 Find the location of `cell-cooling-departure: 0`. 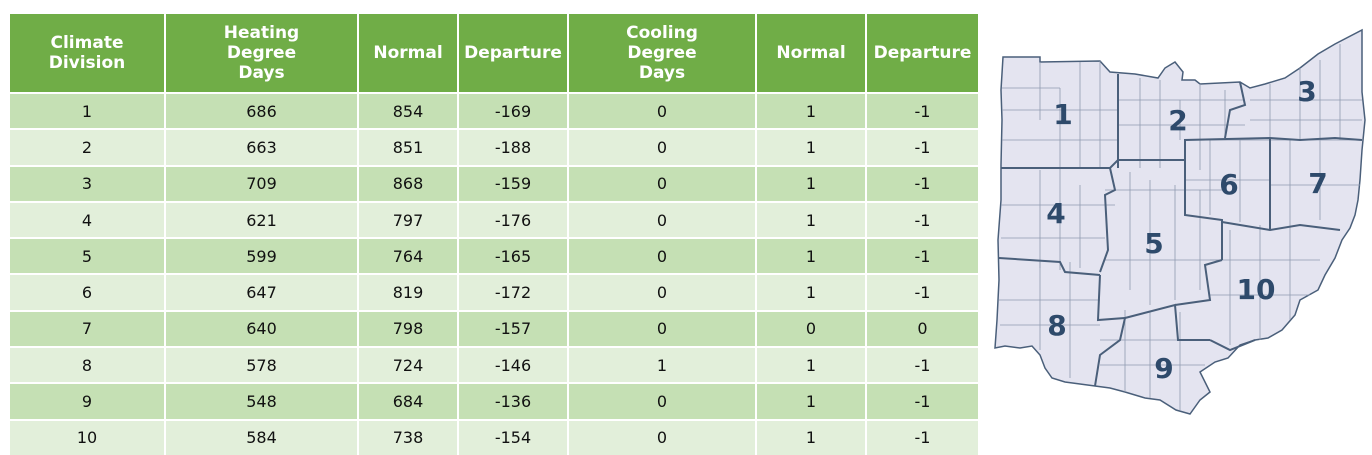

cell-cooling-departure: 0 is located at coordinates (922, 328).